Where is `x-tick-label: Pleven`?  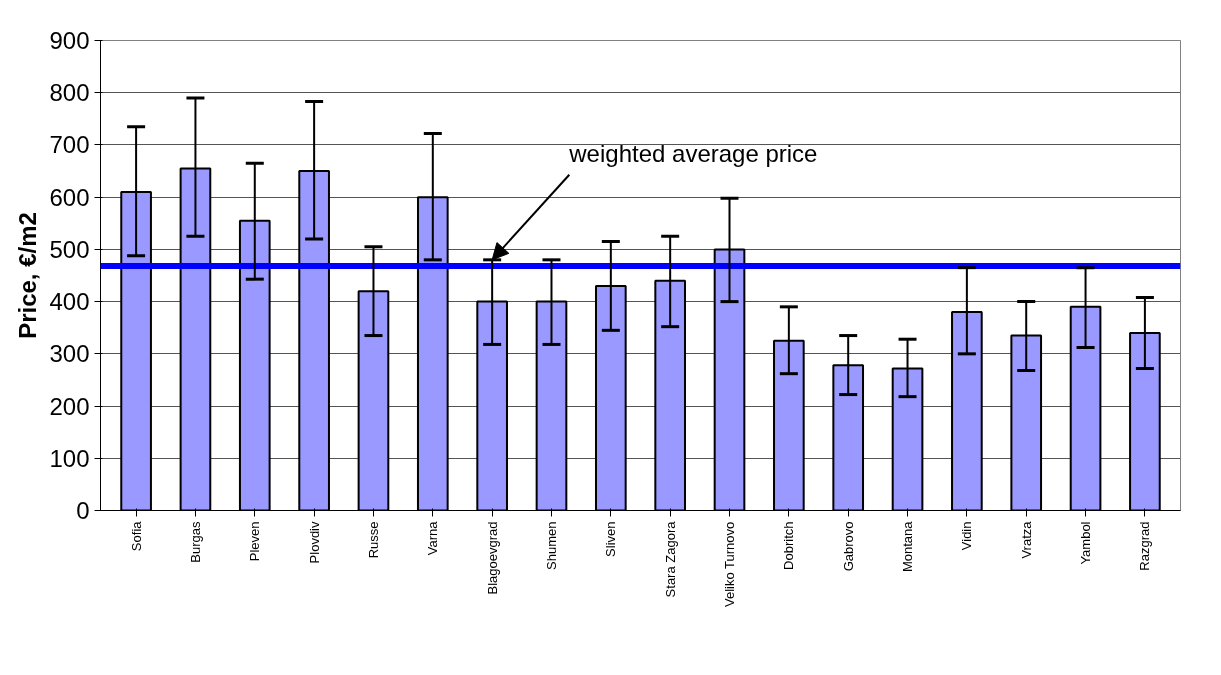 x-tick-label: Pleven is located at coordinates (255, 541).